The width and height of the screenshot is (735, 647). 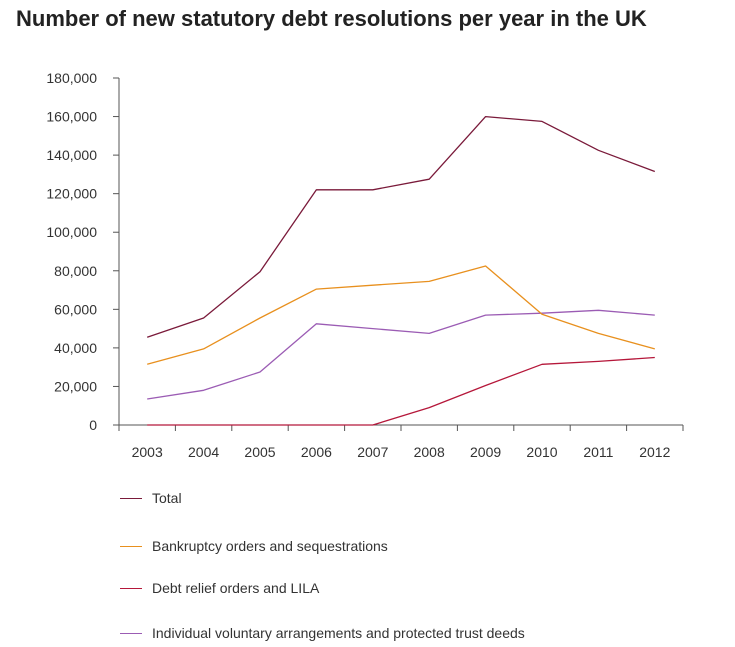 I want to click on x-tick-label: 2008, so click(x=429, y=452).